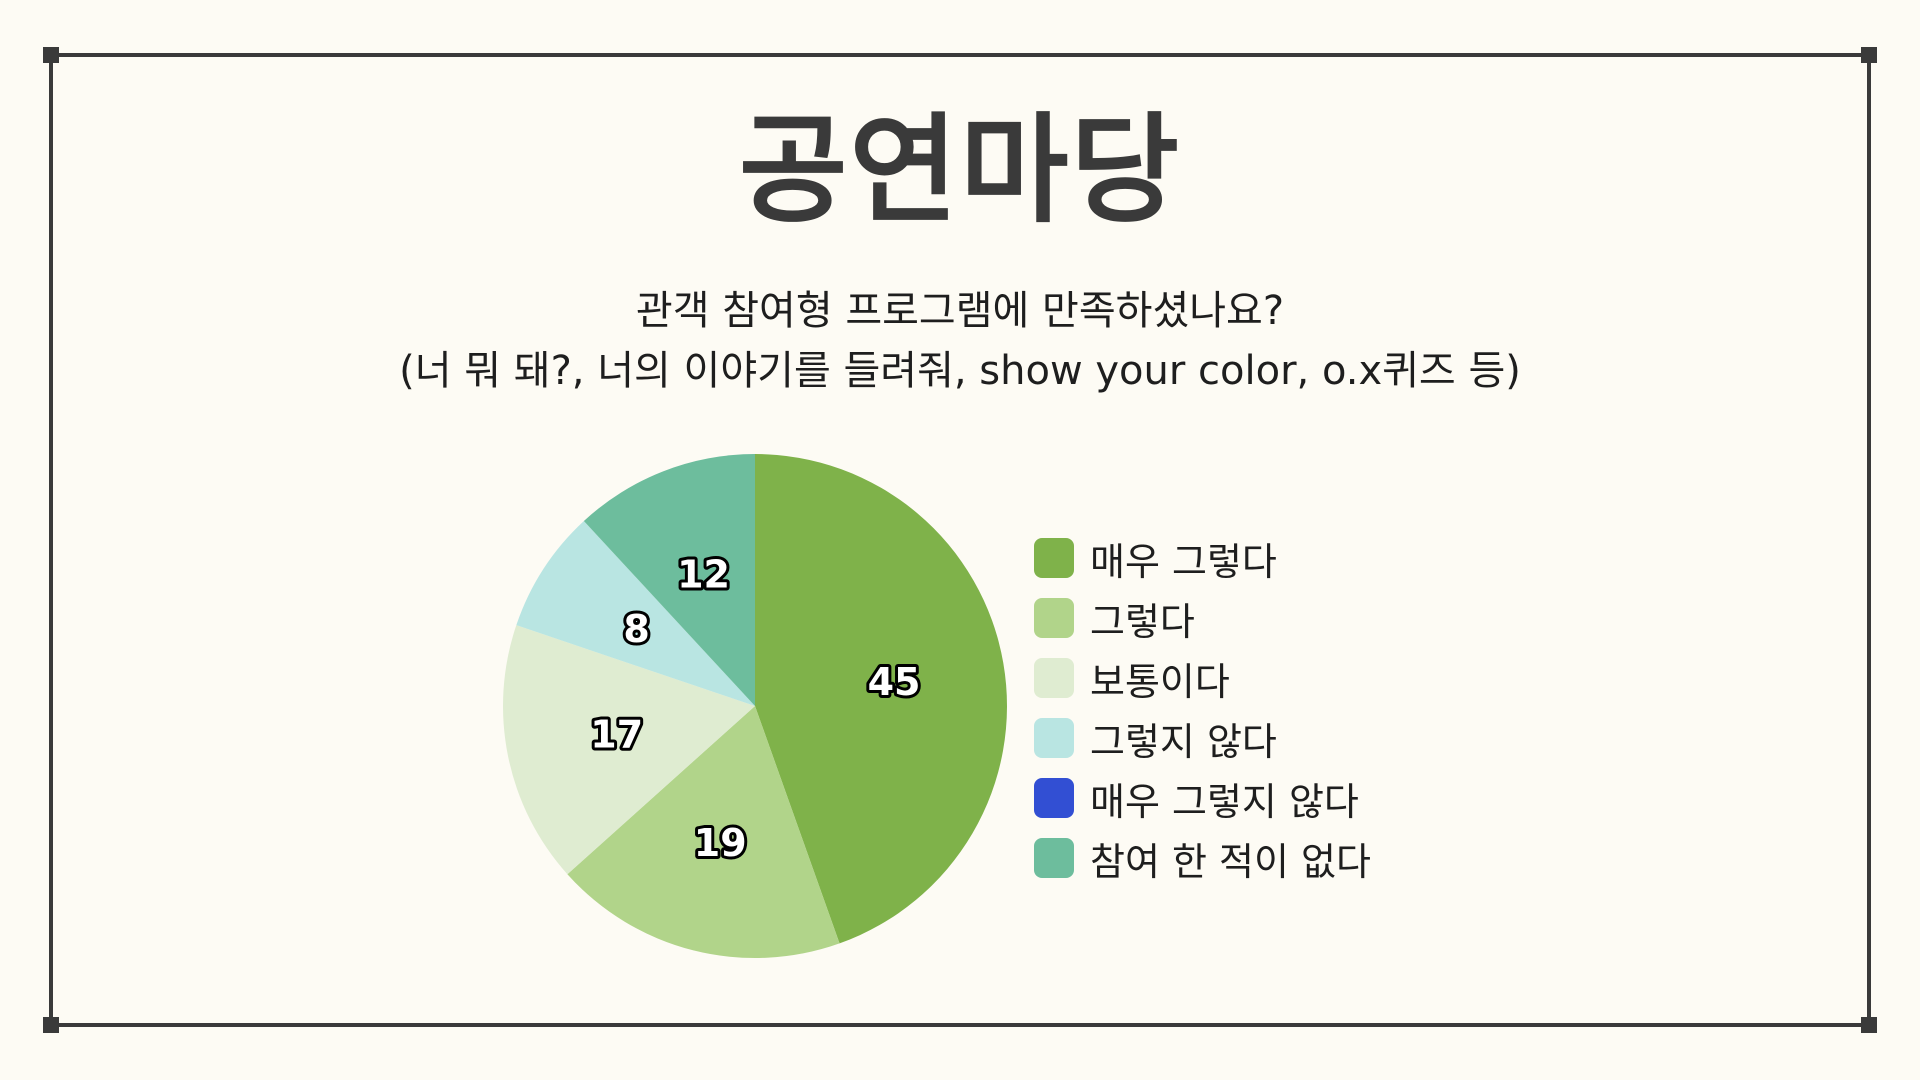 The height and width of the screenshot is (1080, 1920). I want to click on frame-corner-bottom-left, so click(51, 1025).